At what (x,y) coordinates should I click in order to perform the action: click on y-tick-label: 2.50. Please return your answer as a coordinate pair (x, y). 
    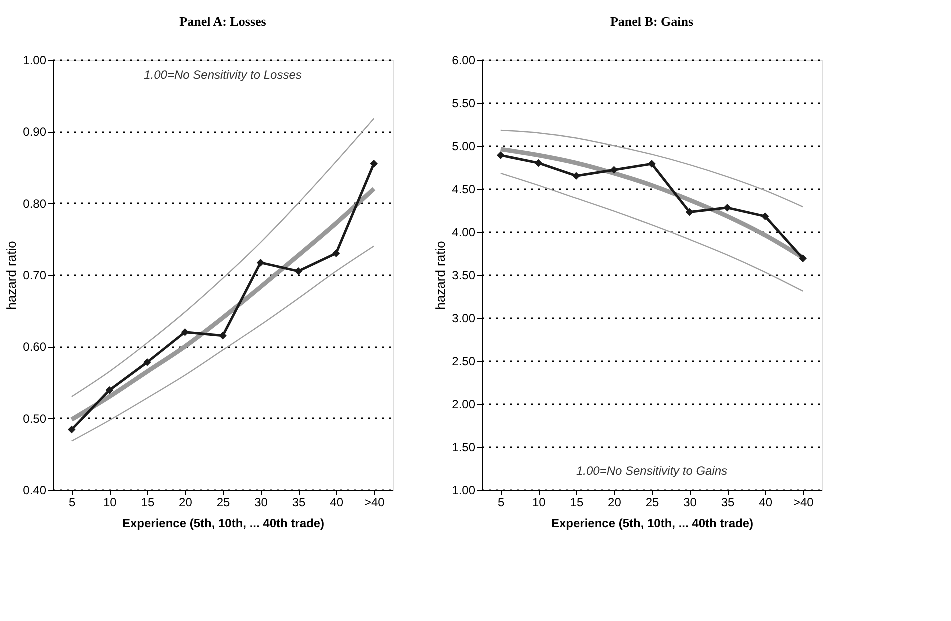
    Looking at the image, I should click on (464, 361).